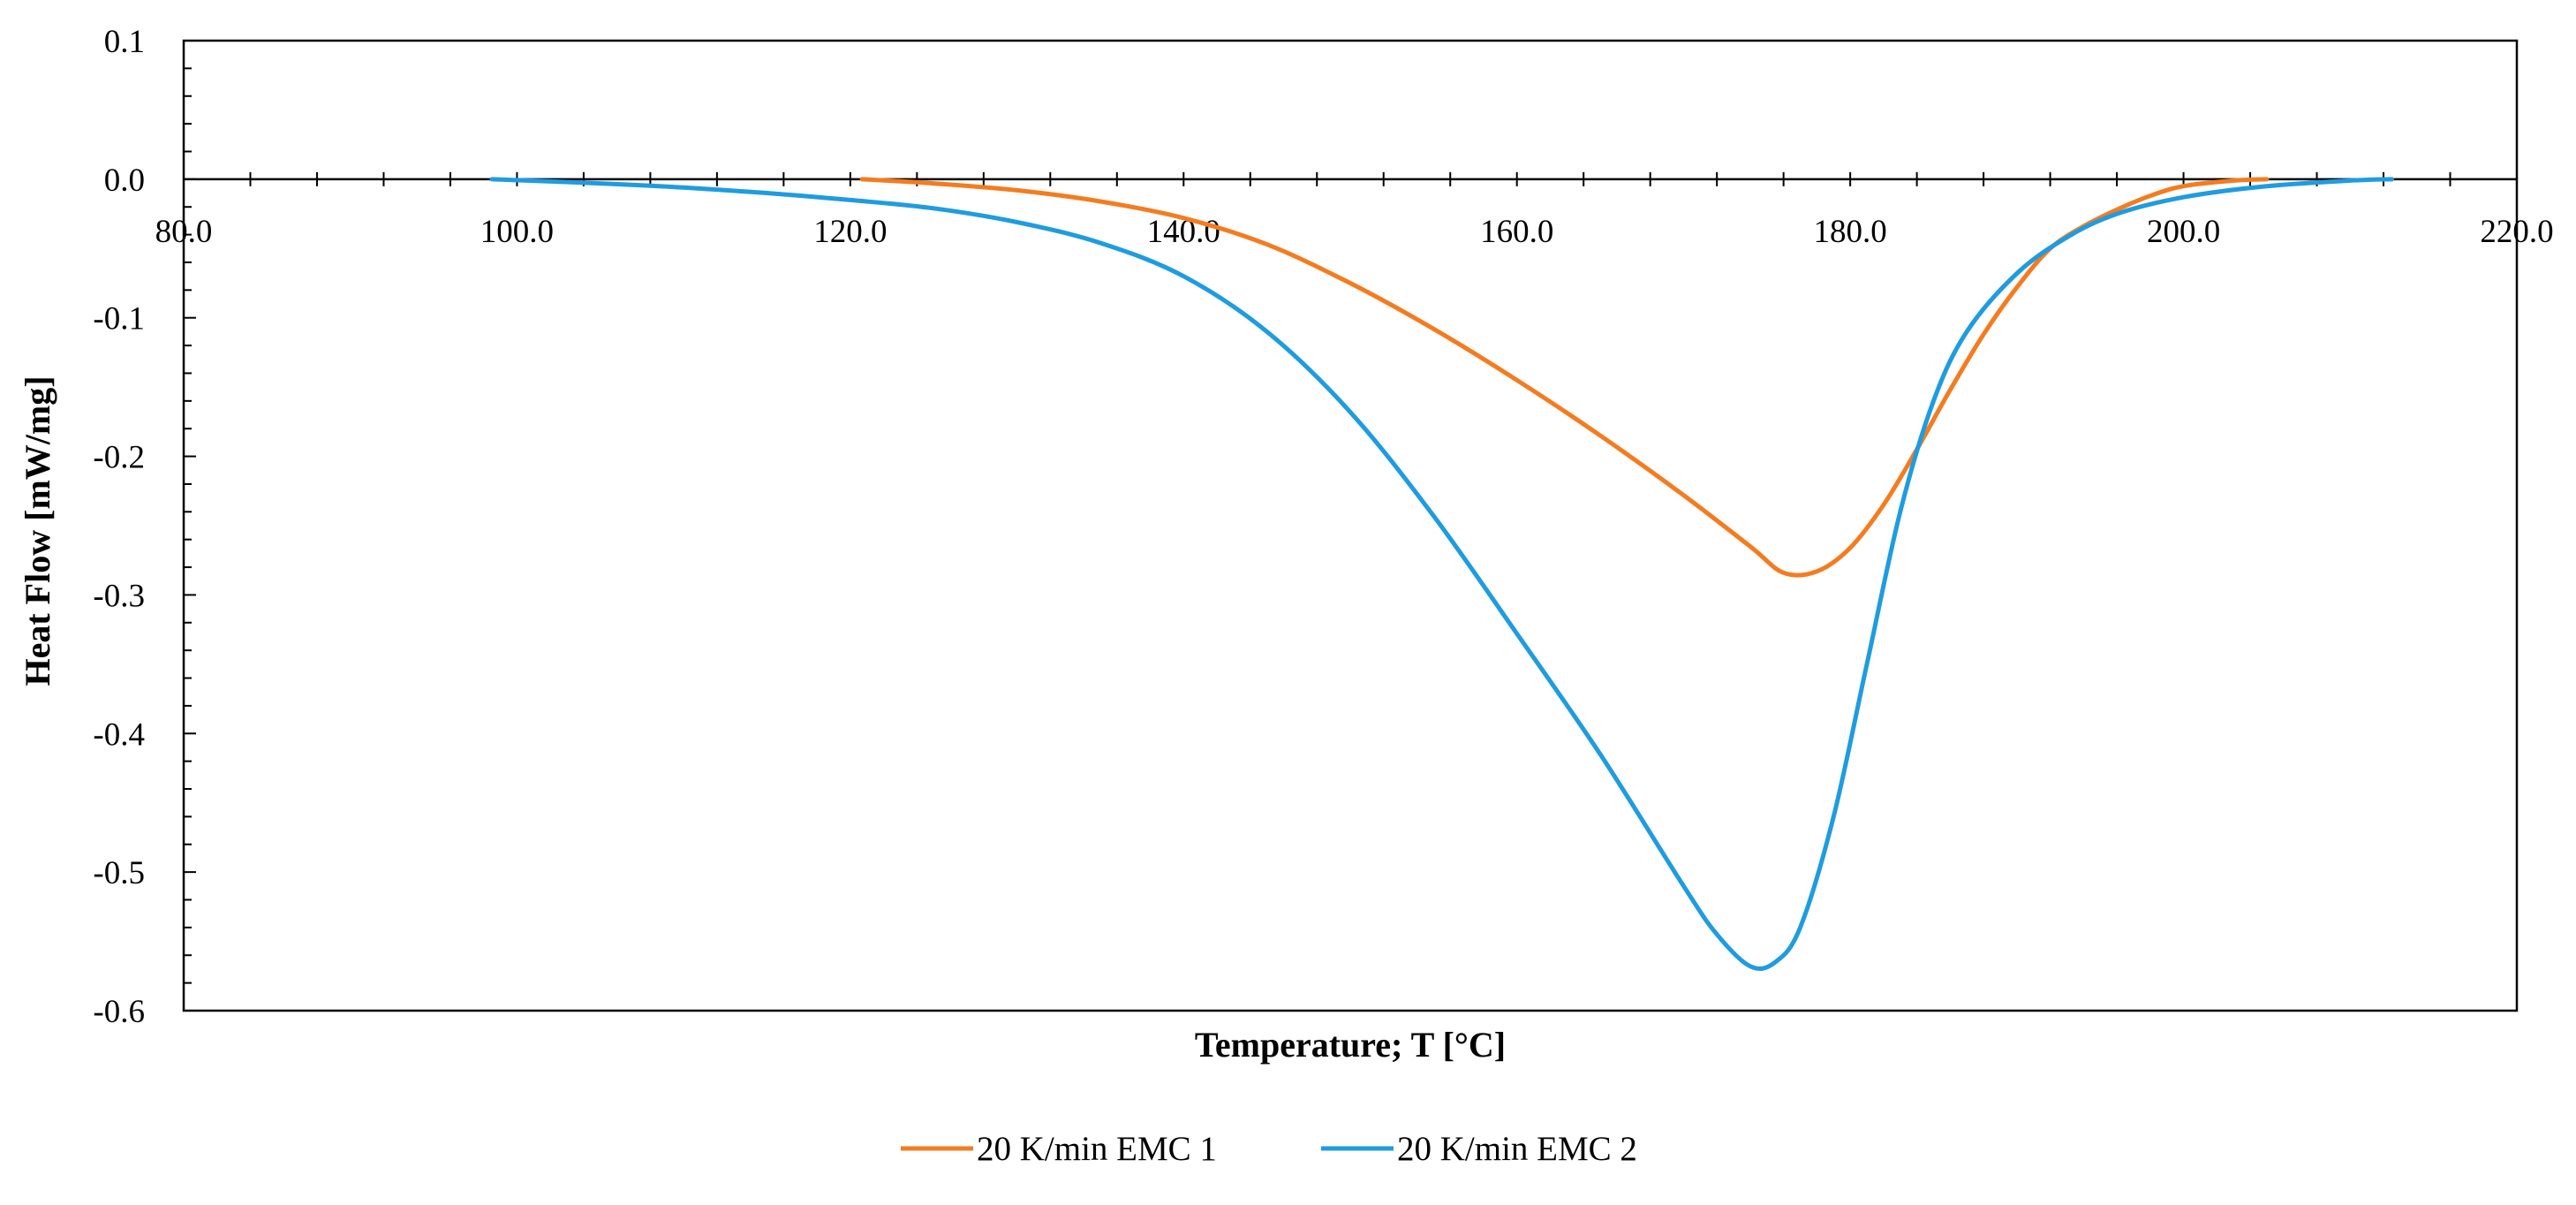 The width and height of the screenshot is (2576, 1205). Describe the element at coordinates (1350, 1045) in the screenshot. I see `x-axis-title: Temperature; T [°C]` at that location.